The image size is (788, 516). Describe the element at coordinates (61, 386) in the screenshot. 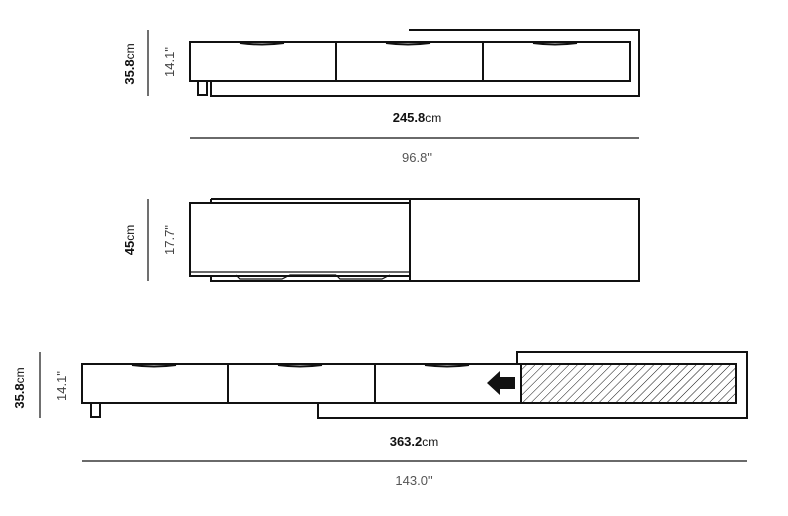

I see `height-inch-label-extended: 14.1"` at that location.